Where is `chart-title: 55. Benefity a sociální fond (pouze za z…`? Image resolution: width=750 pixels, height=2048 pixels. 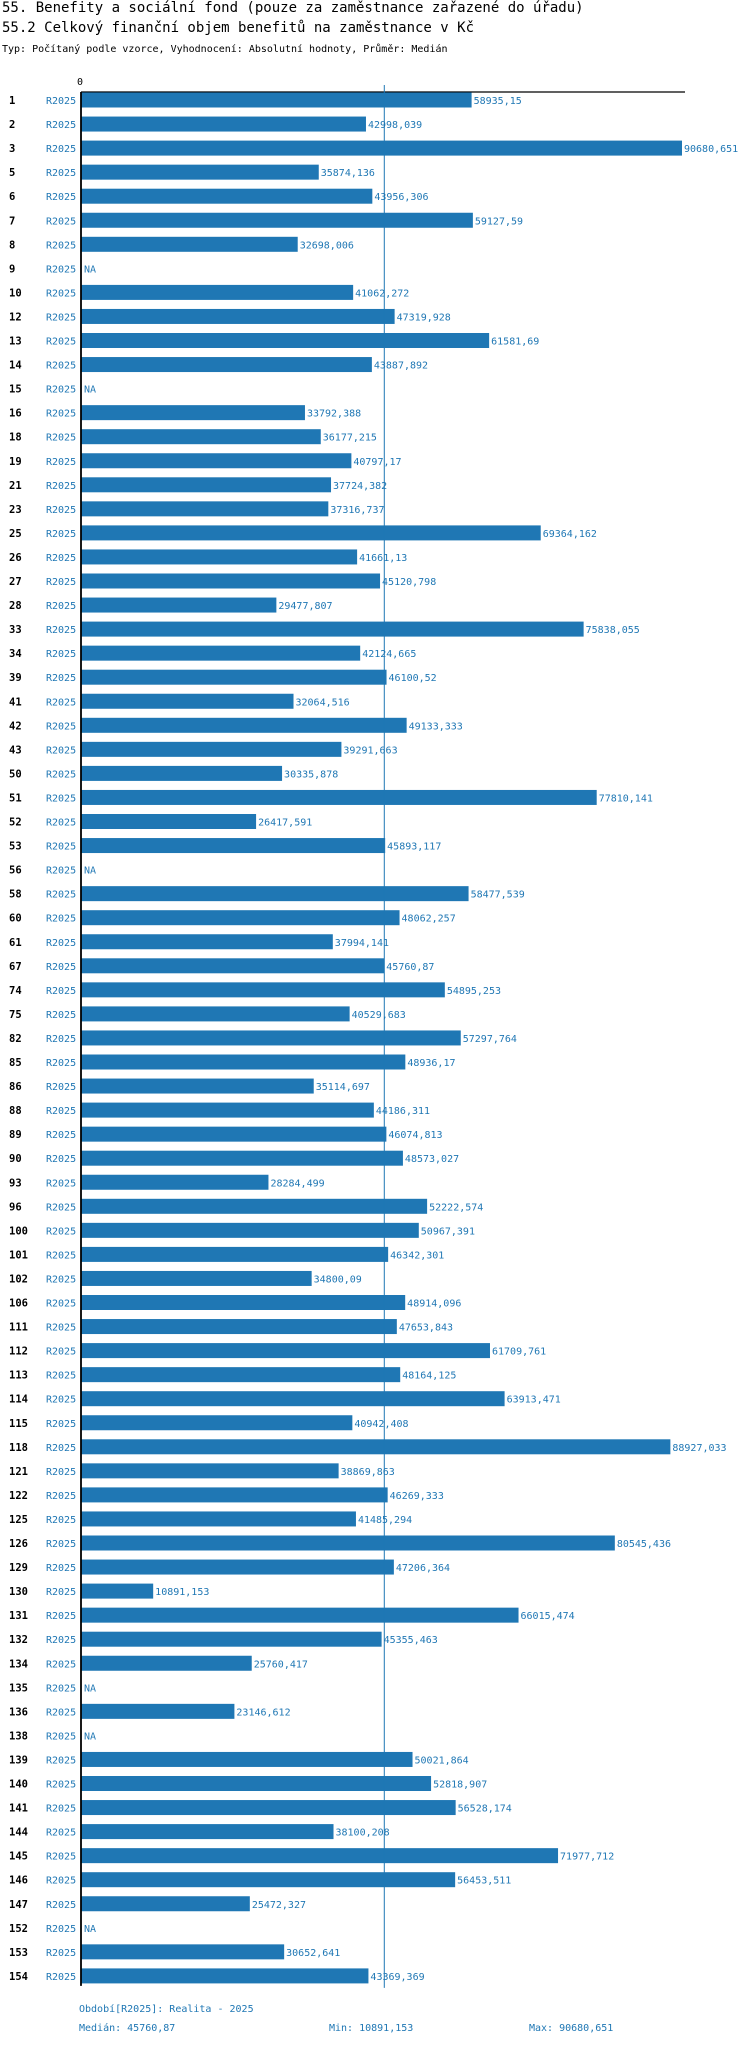 chart-title: 55. Benefity a sociální fond (pouze za z… is located at coordinates (293, 8).